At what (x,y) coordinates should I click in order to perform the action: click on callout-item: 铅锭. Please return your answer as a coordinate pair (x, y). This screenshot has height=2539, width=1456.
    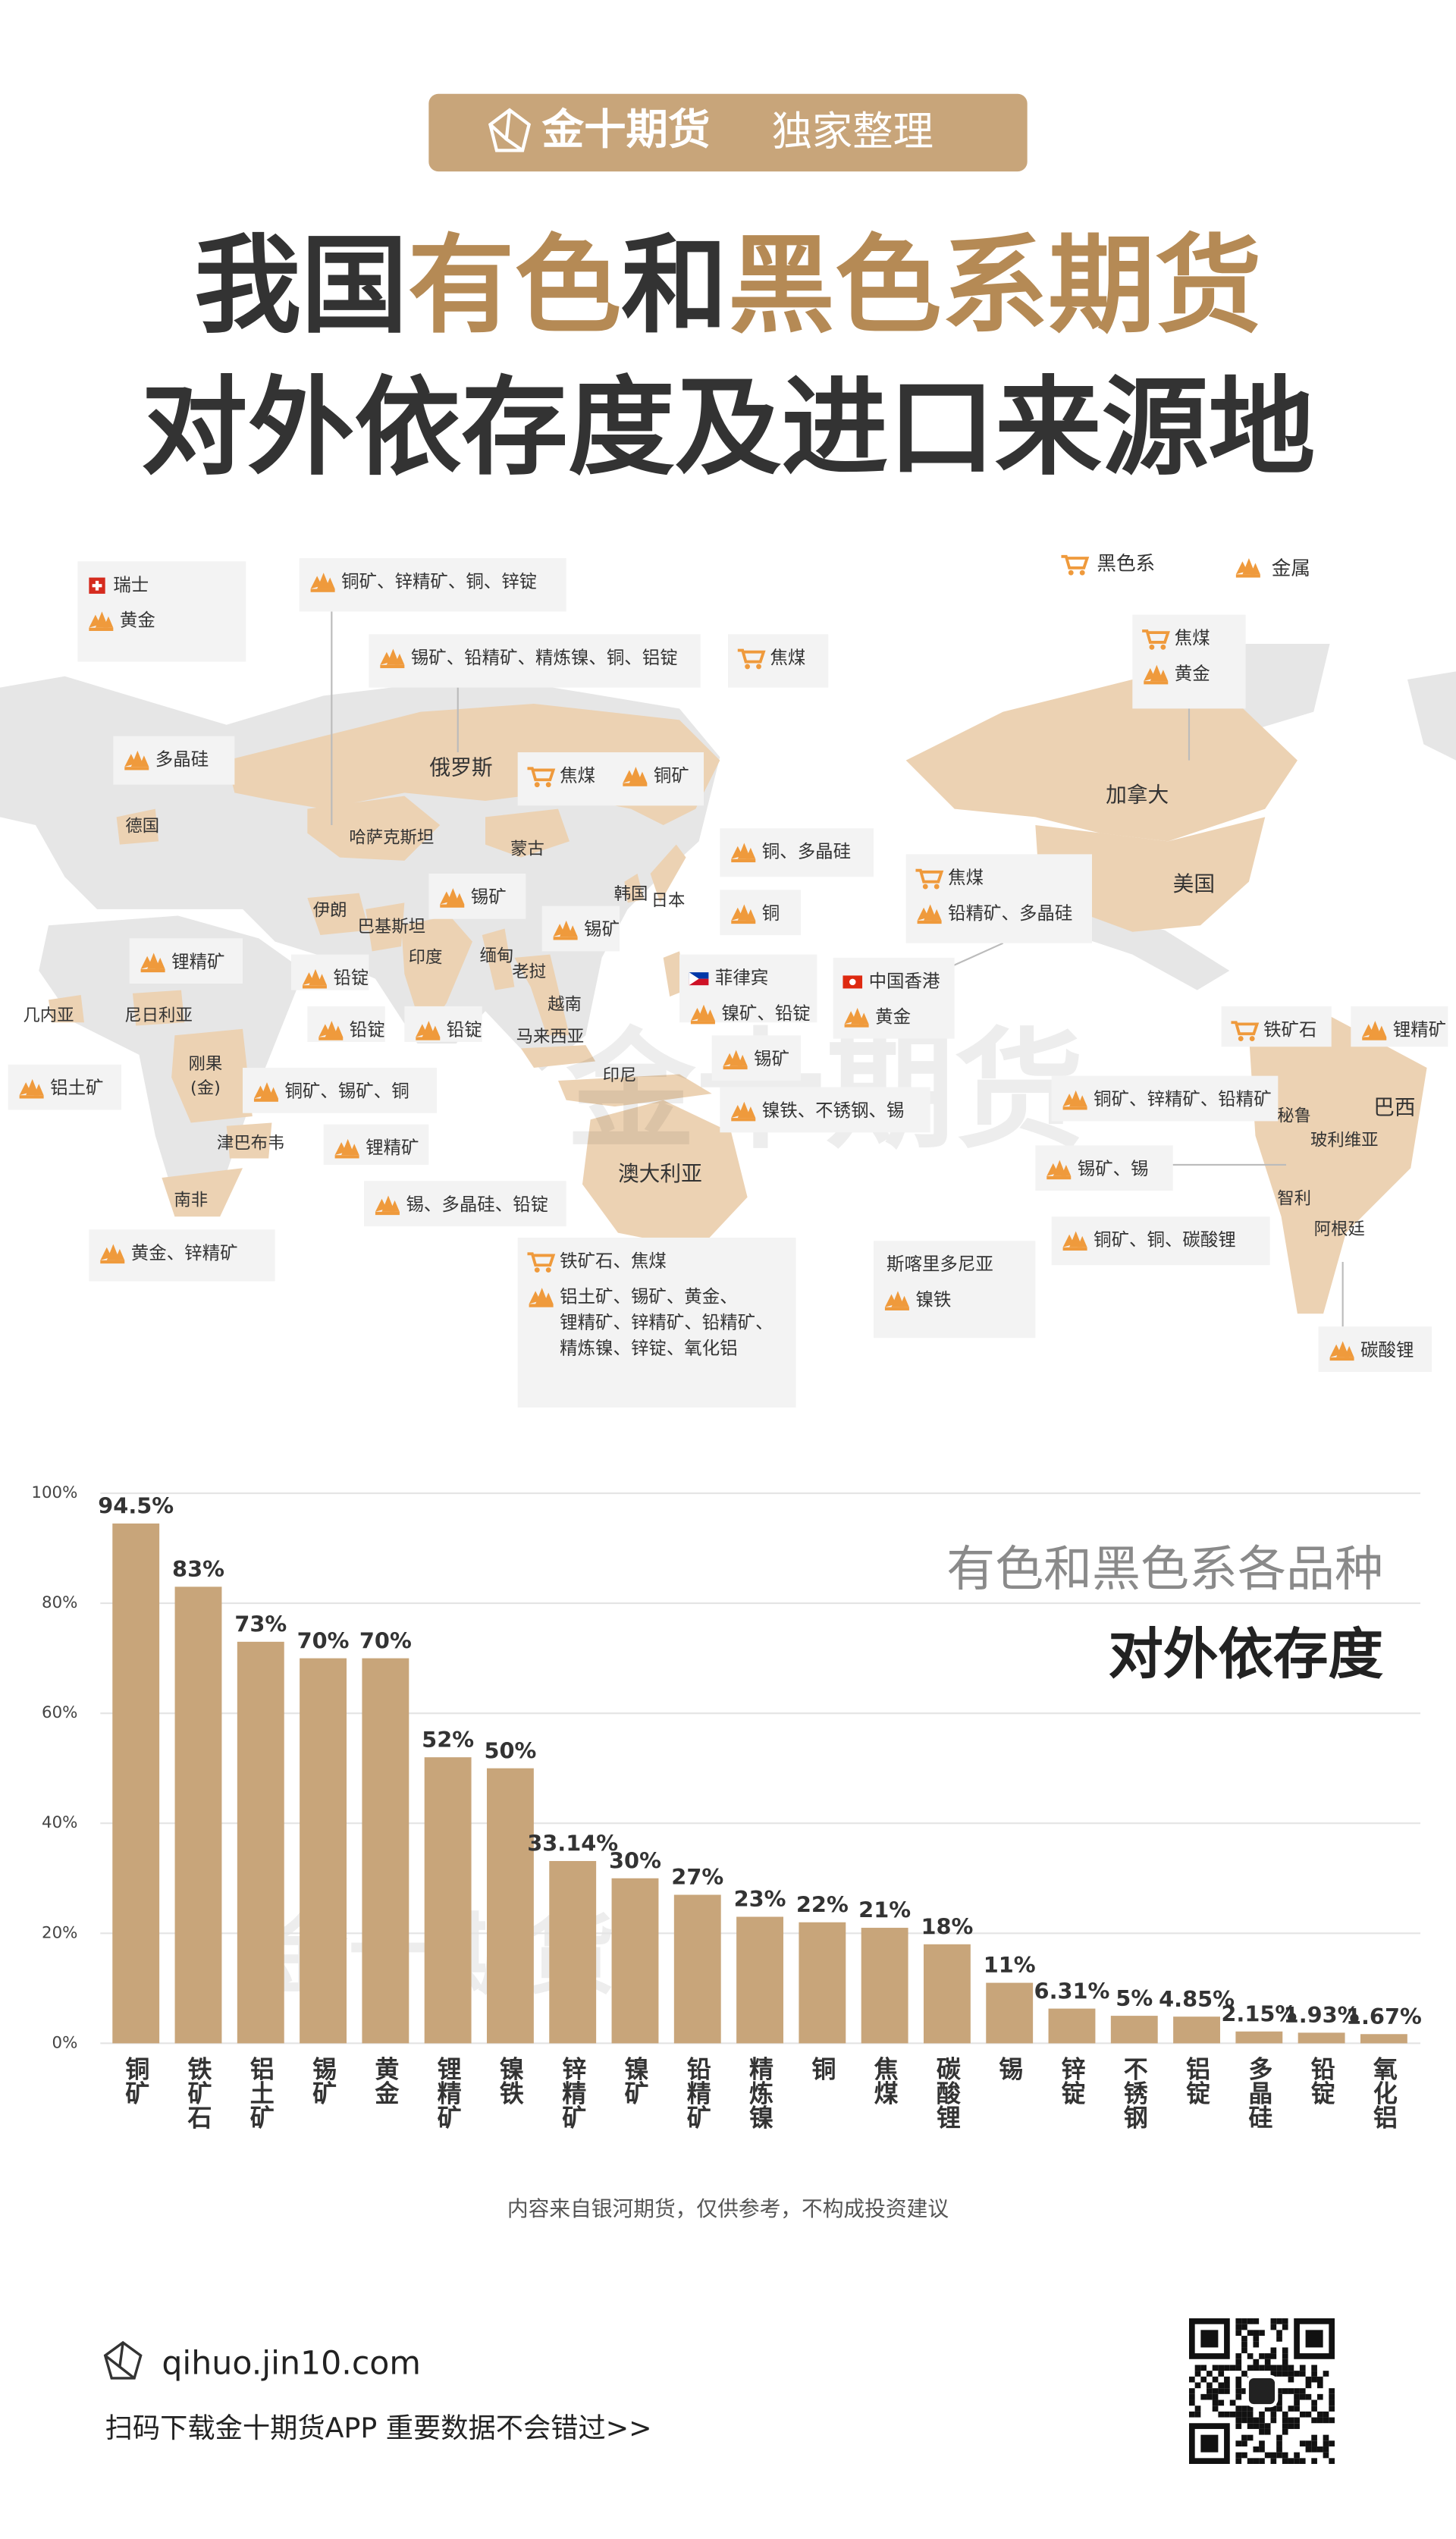
    Looking at the image, I should click on (464, 1029).